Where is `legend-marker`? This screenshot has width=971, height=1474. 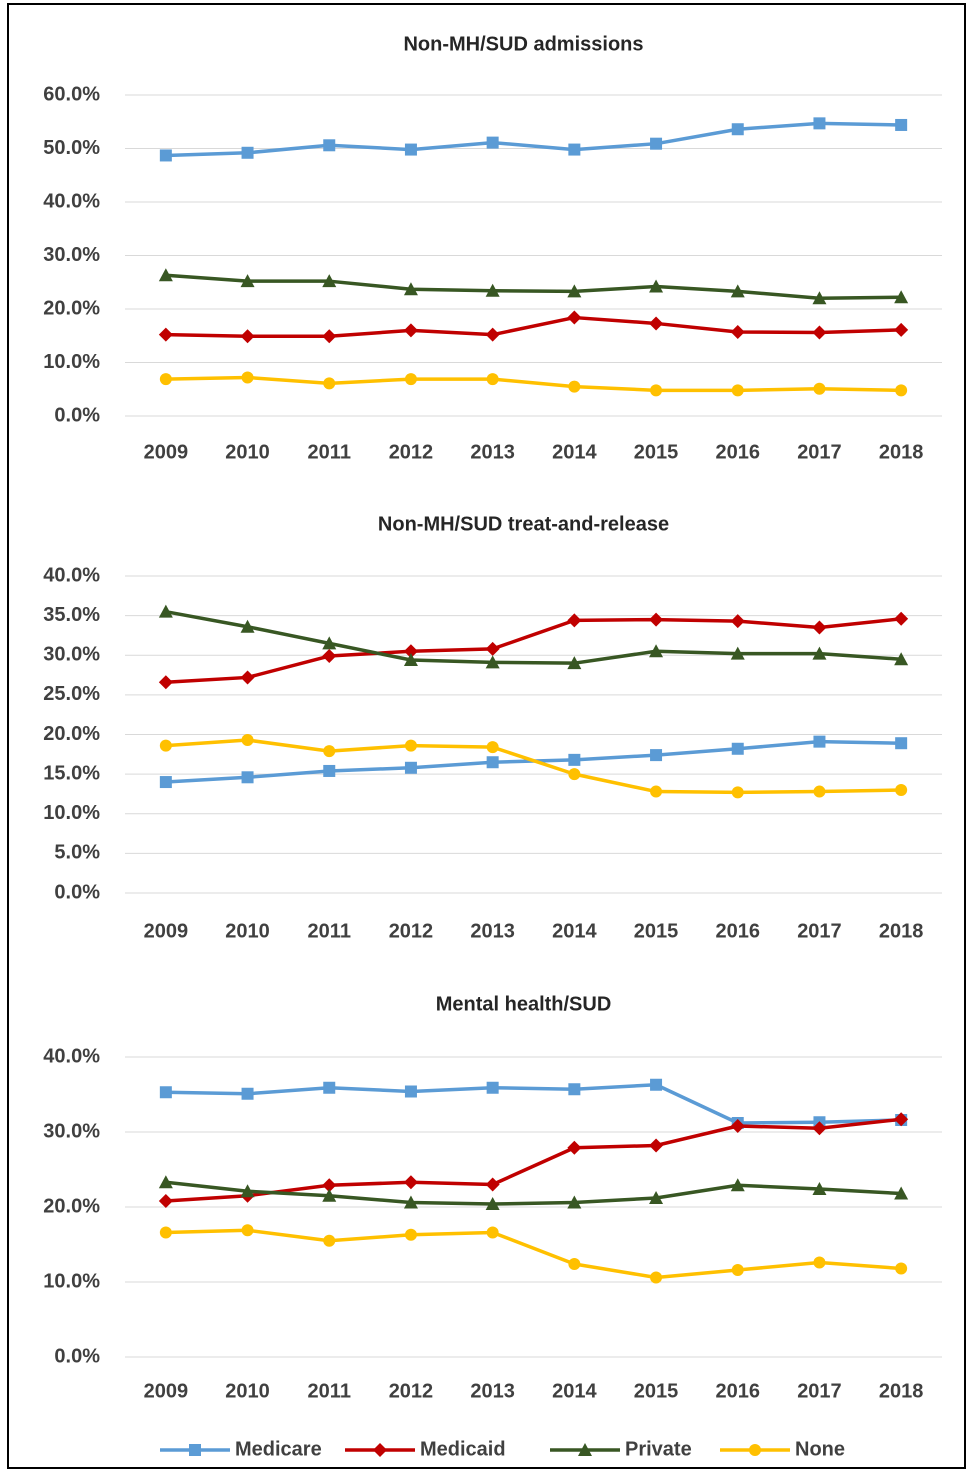
legend-marker is located at coordinates (380, 1450).